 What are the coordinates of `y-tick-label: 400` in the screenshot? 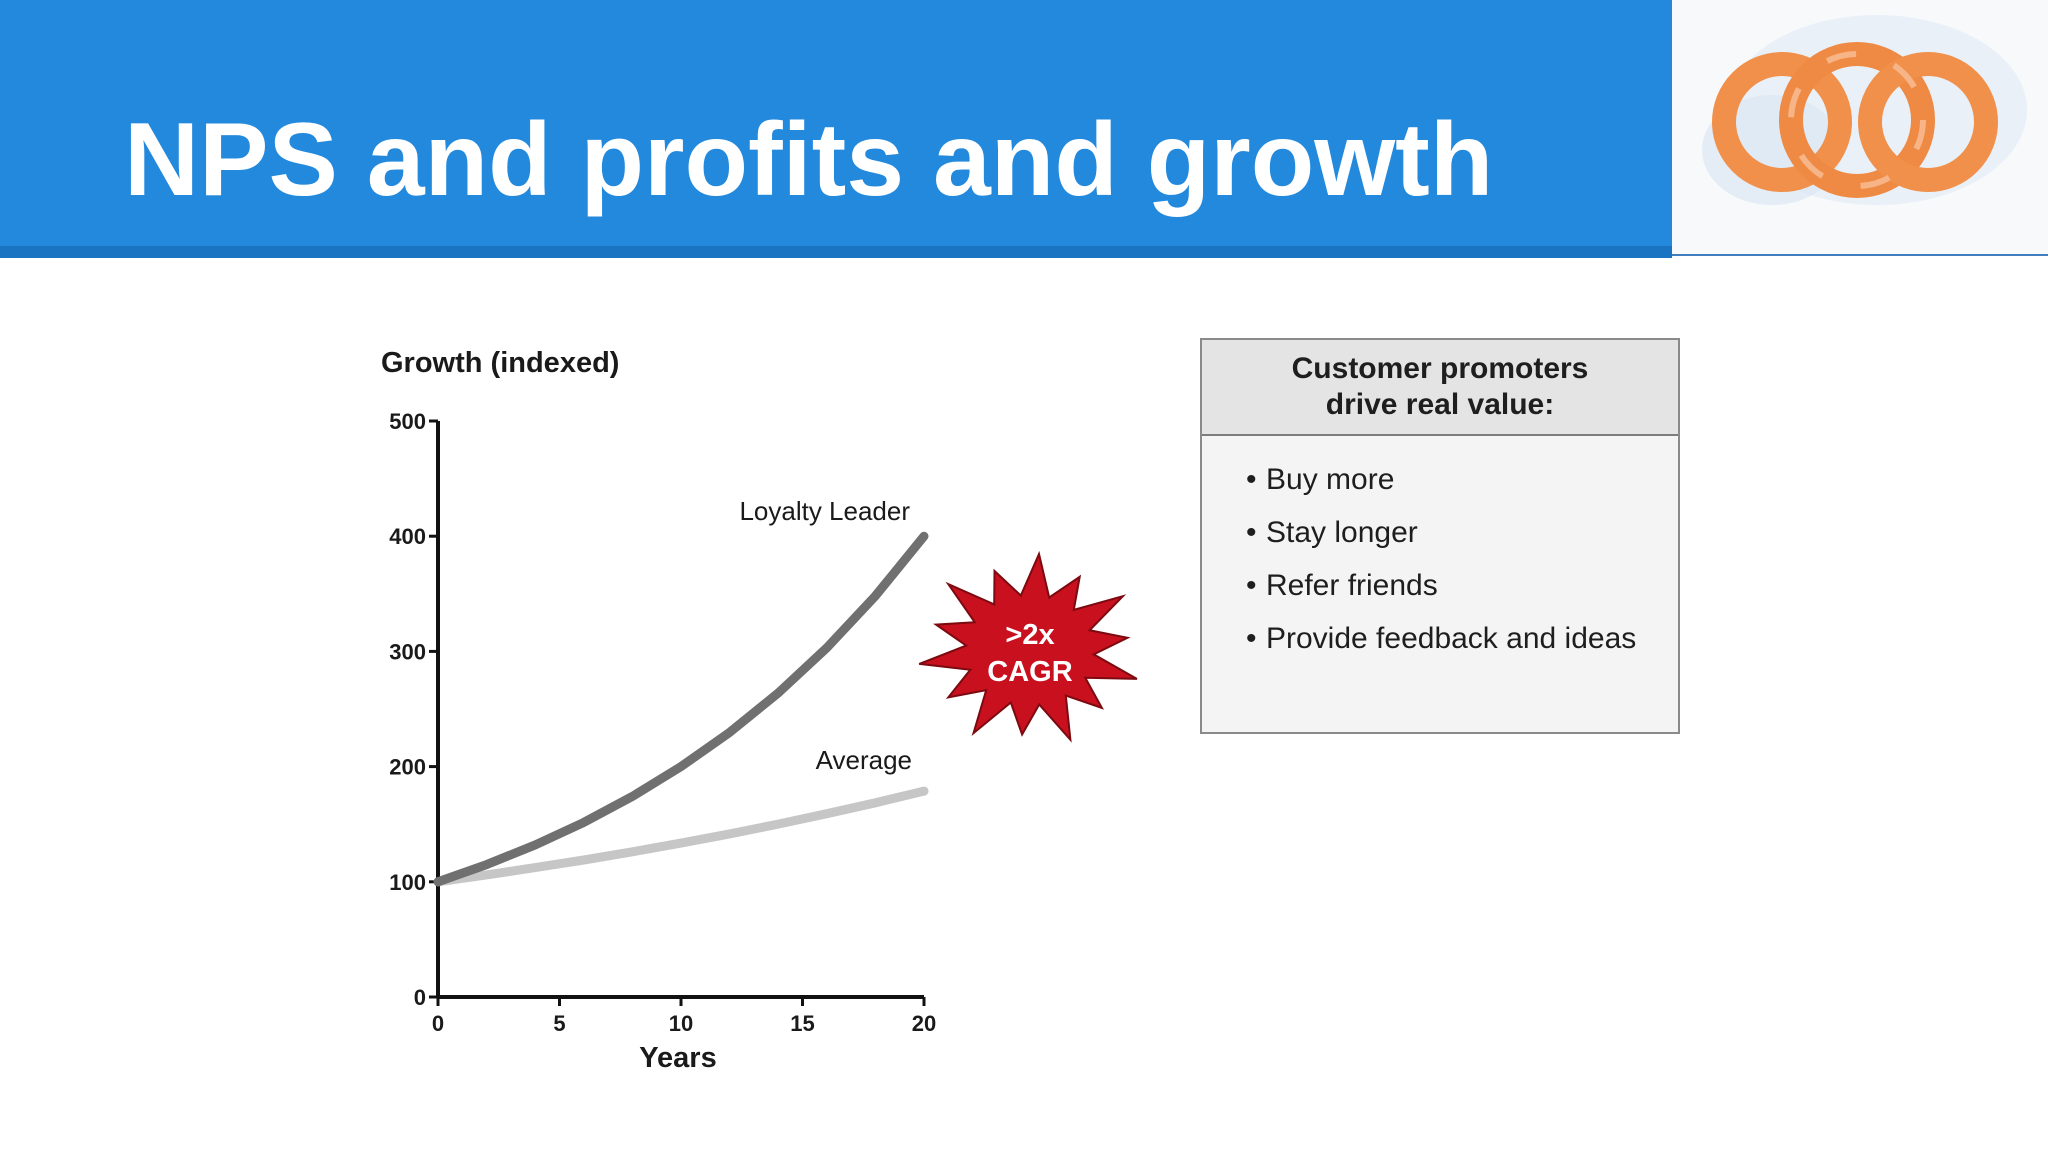 It's located at (407, 536).